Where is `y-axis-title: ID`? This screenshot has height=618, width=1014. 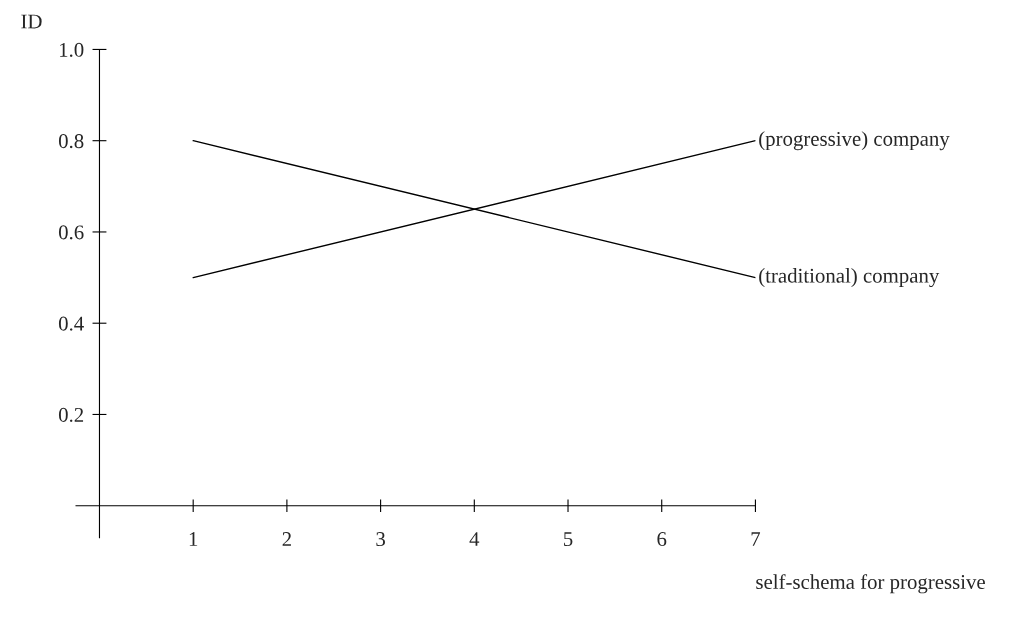 y-axis-title: ID is located at coordinates (31, 21).